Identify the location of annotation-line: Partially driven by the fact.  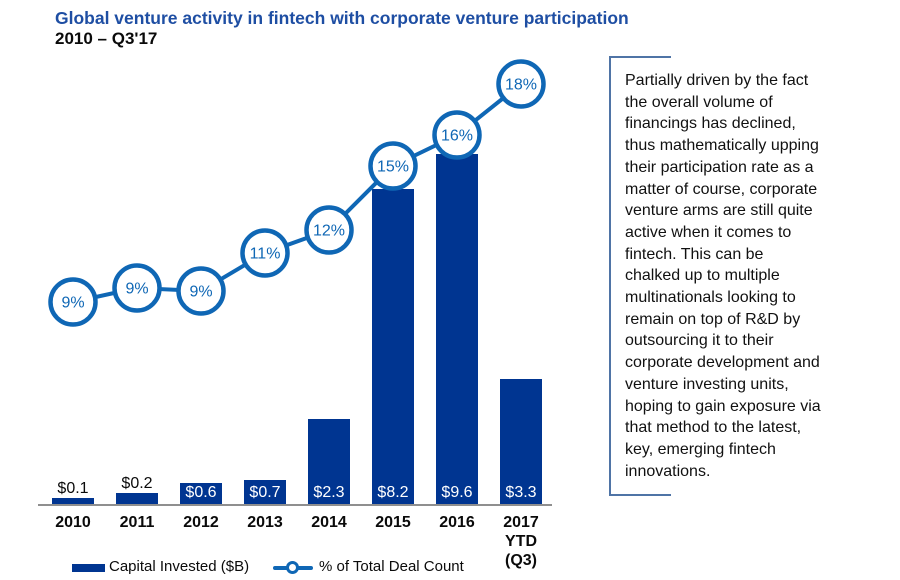
(717, 80).